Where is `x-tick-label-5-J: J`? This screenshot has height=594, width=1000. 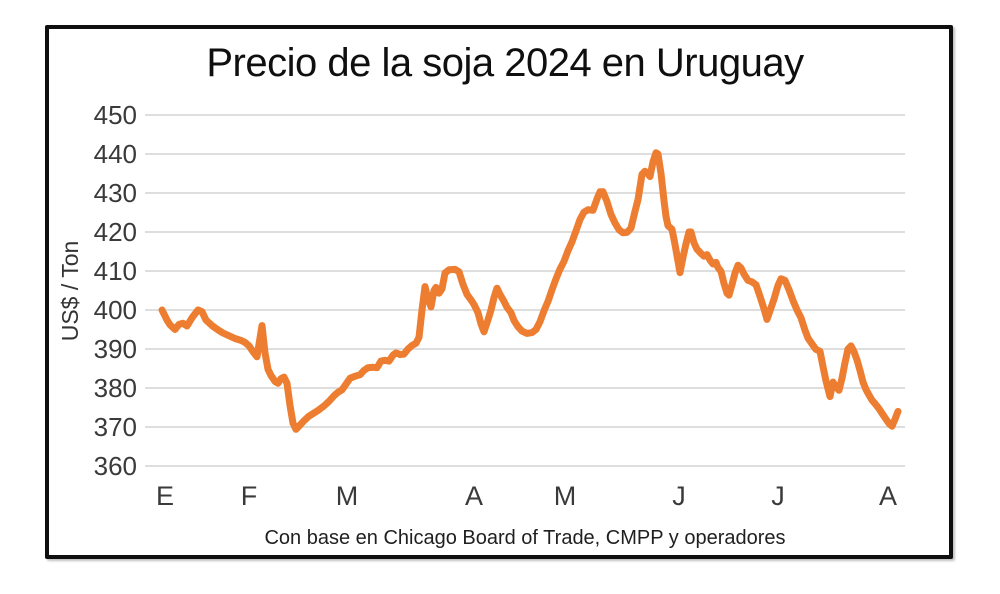 x-tick-label-5-J: J is located at coordinates (679, 496).